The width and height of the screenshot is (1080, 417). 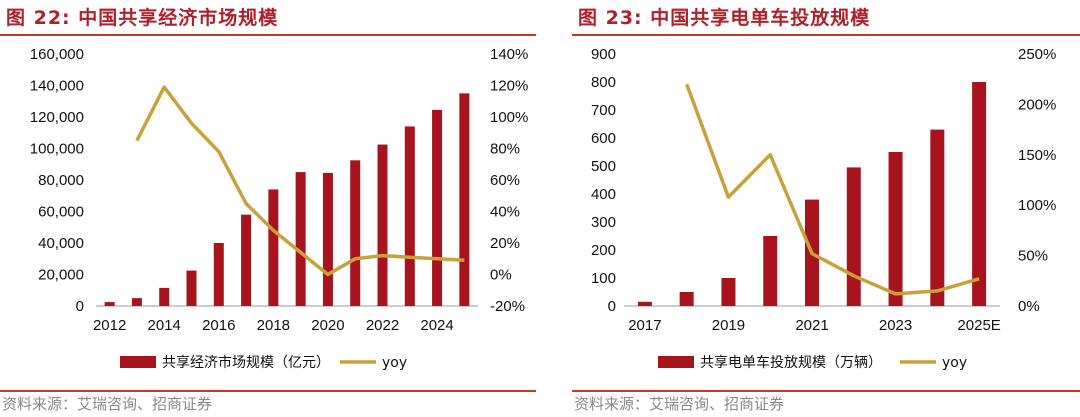 I want to click on legend-bar-label: 共享电单车投放规模（万辆）, so click(x=791, y=362).